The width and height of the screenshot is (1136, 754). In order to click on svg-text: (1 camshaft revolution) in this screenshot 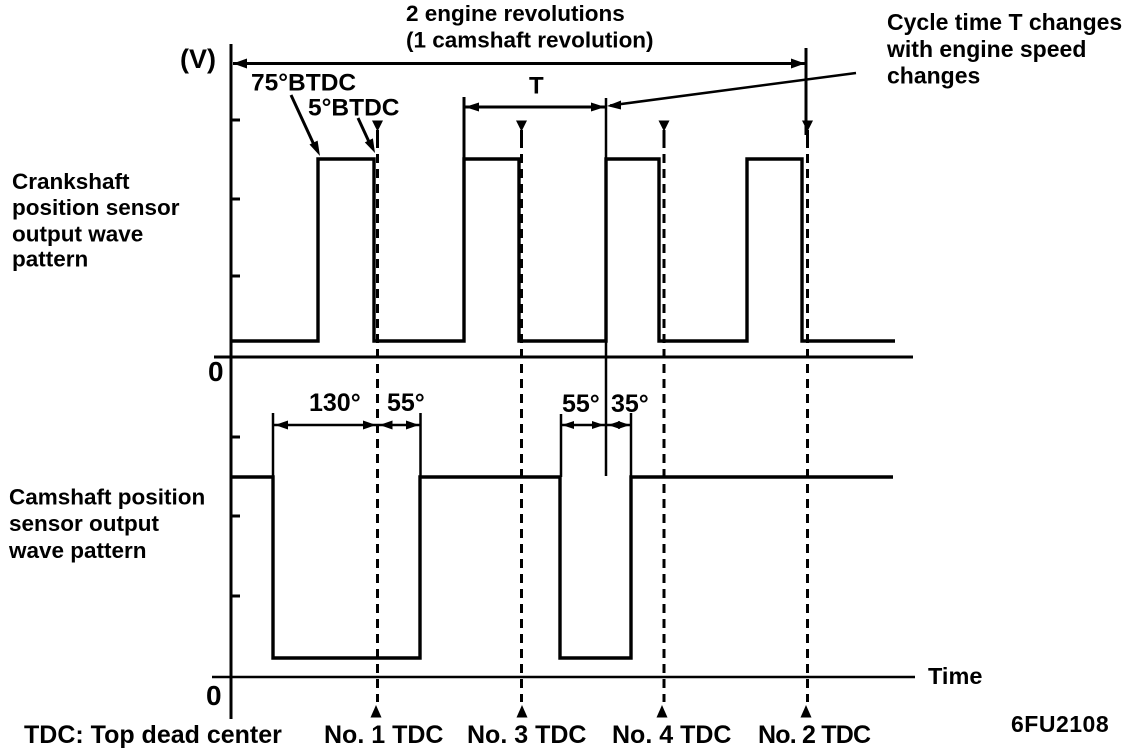, I will do `click(530, 40)`.